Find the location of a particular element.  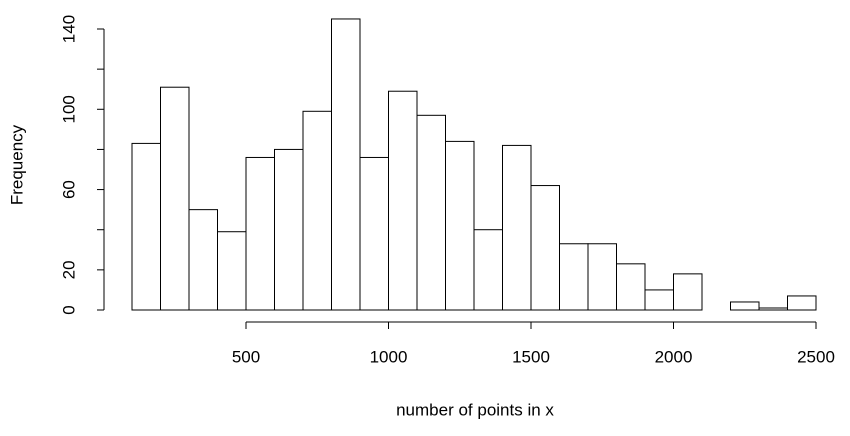

y-axis-label: Frequency is located at coordinates (16, 164).